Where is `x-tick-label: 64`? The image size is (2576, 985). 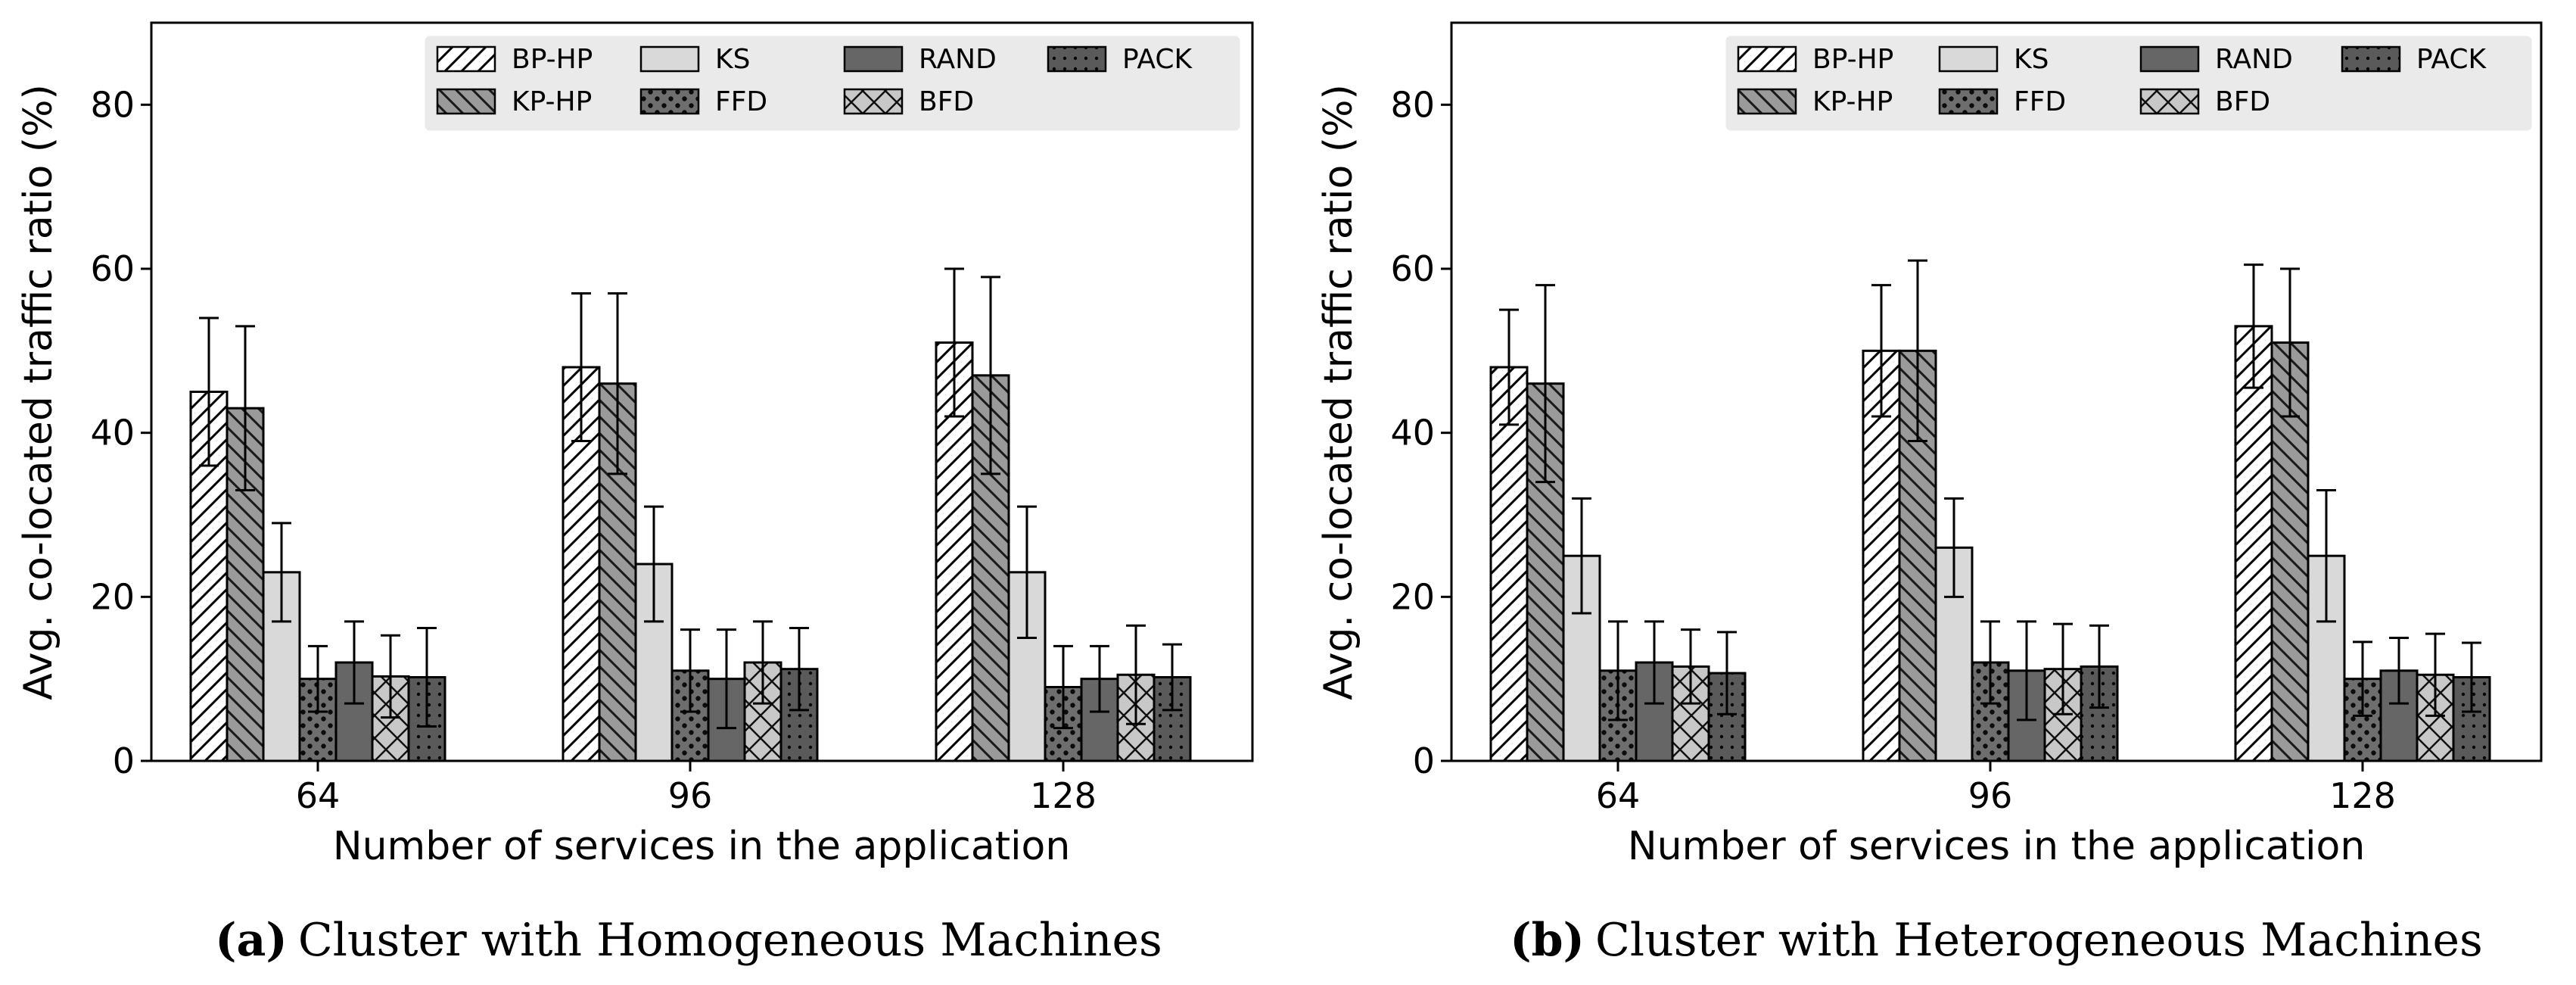
x-tick-label: 64 is located at coordinates (318, 795).